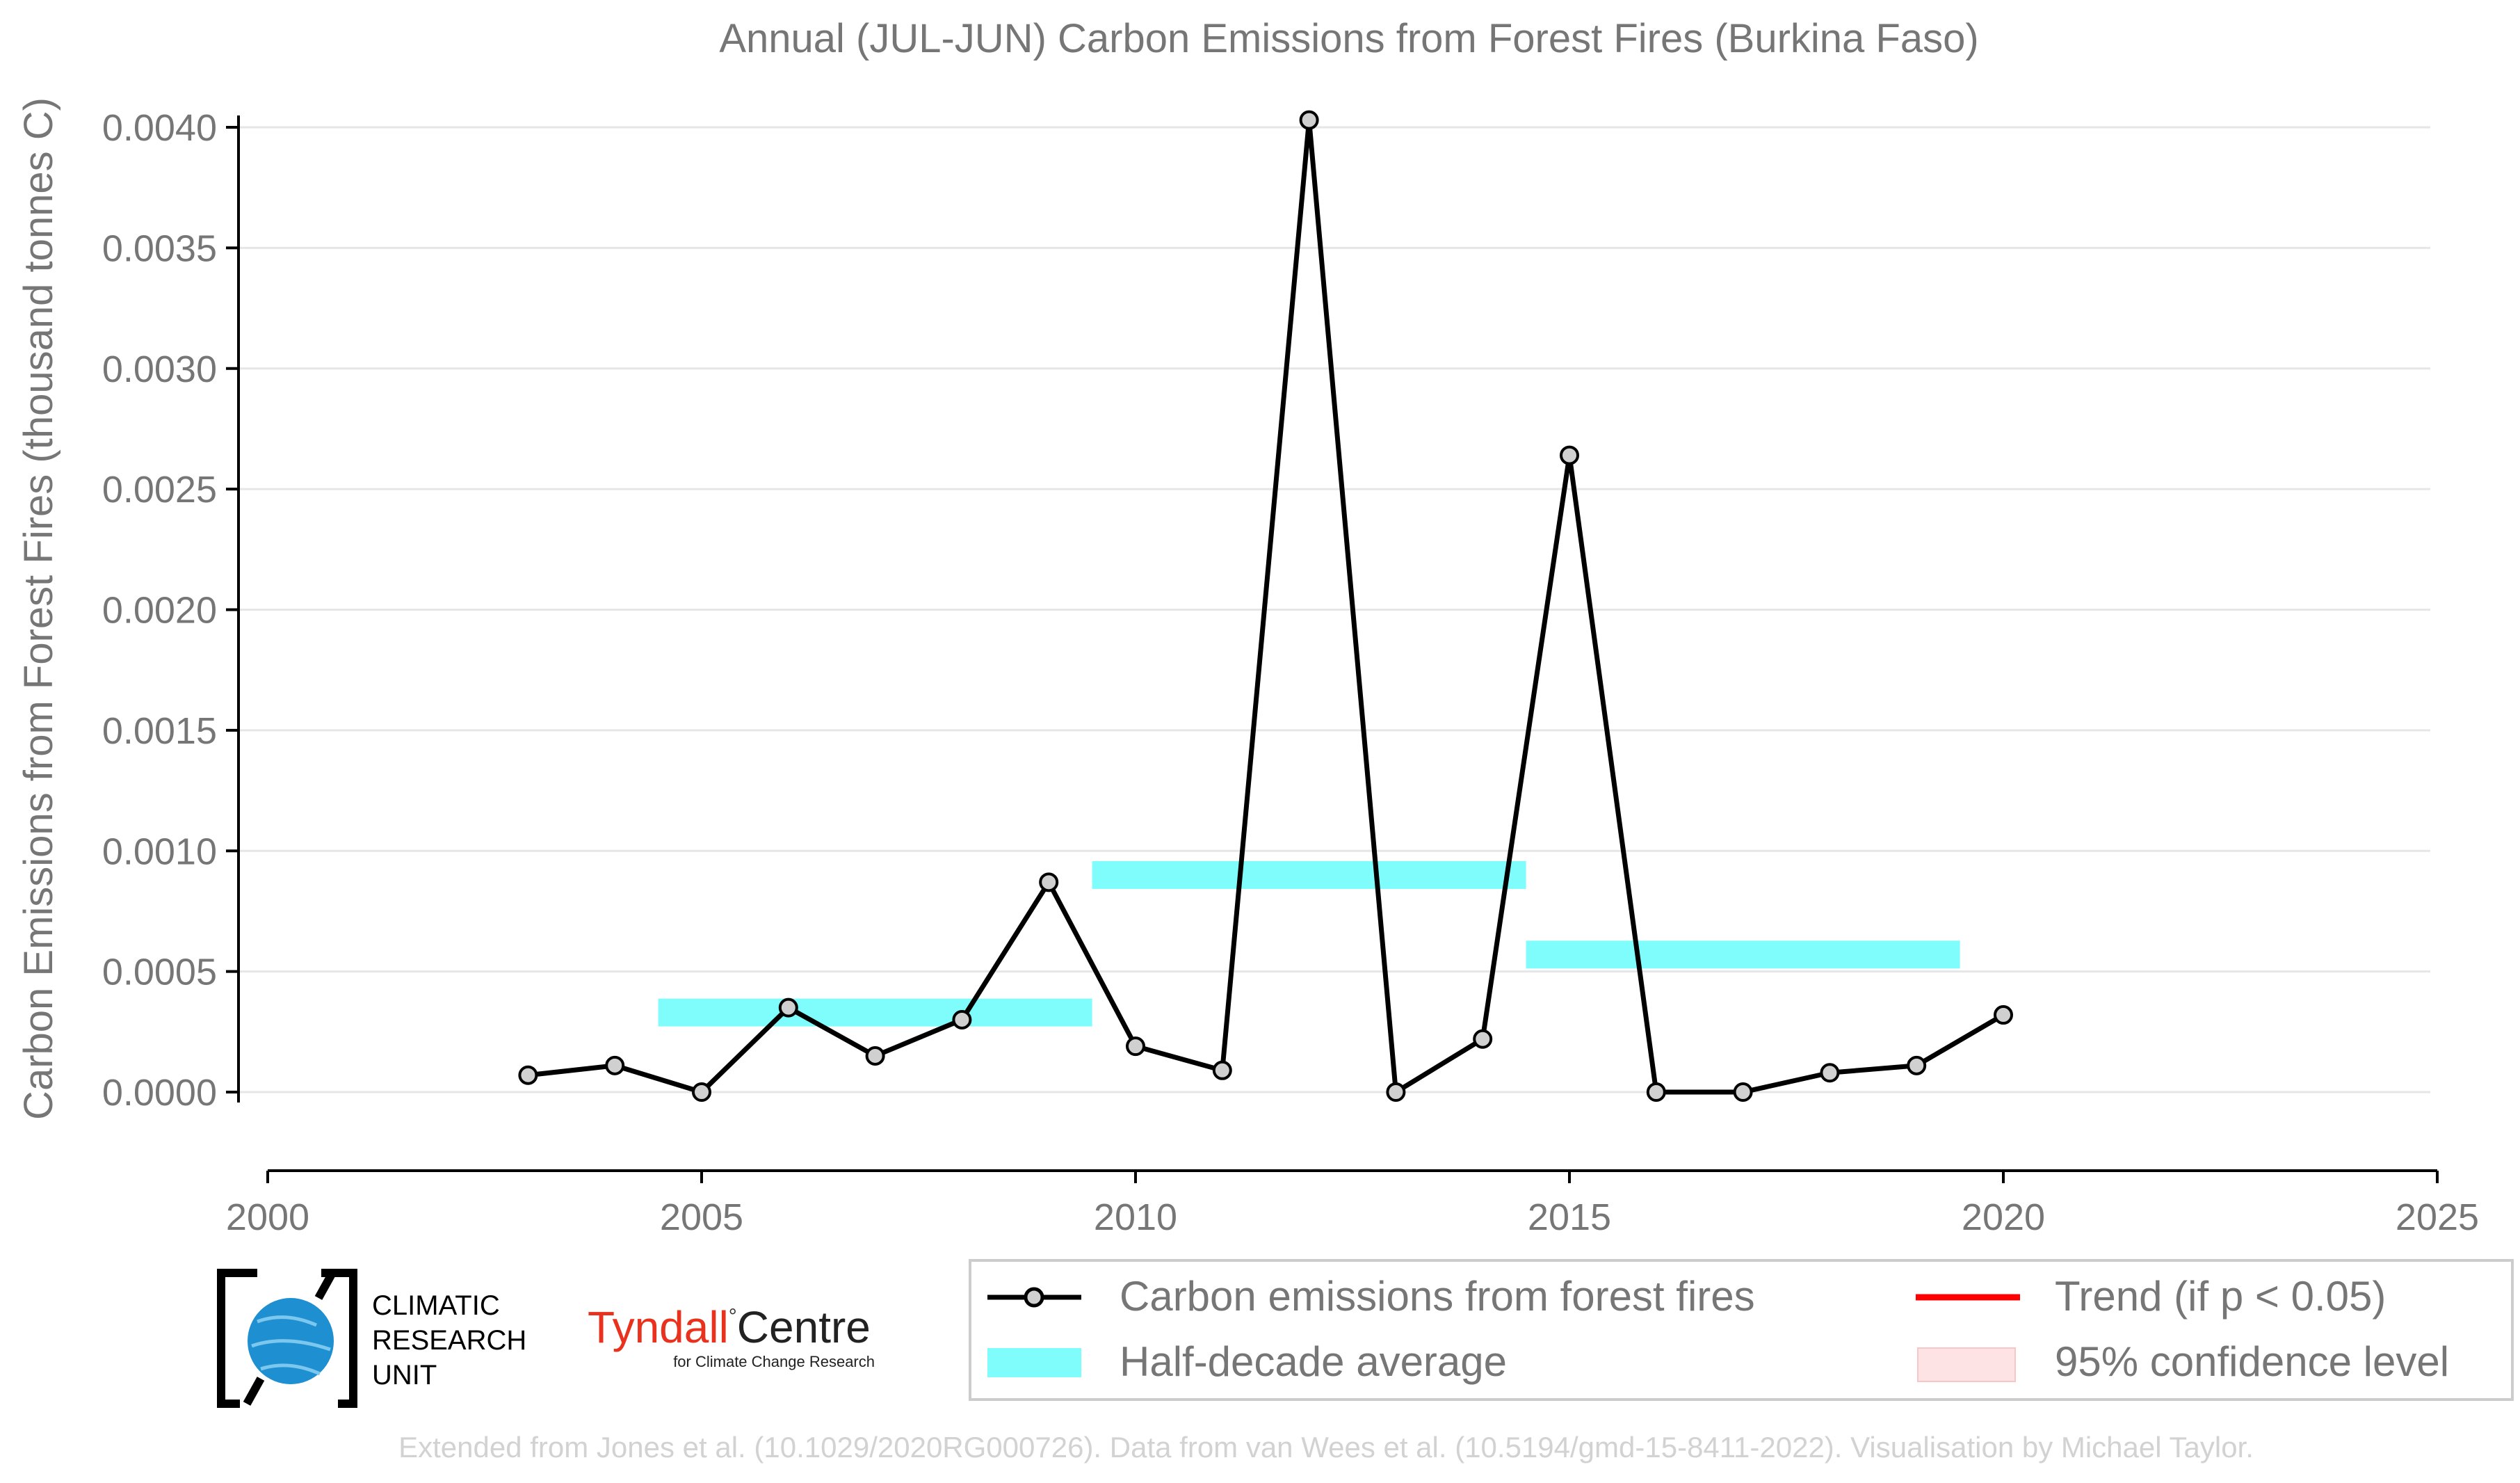  Describe the element at coordinates (2437, 1217) in the screenshot. I see `x-tick-label: 2025` at that location.